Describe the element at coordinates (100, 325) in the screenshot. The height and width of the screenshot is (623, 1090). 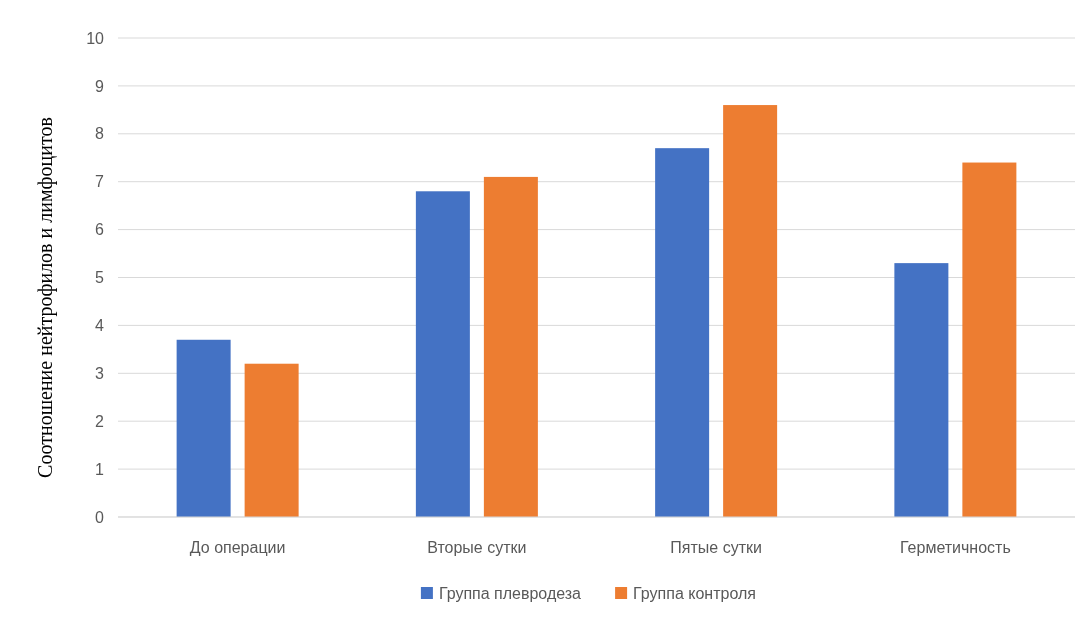
I see `y-tick-label: 4` at that location.